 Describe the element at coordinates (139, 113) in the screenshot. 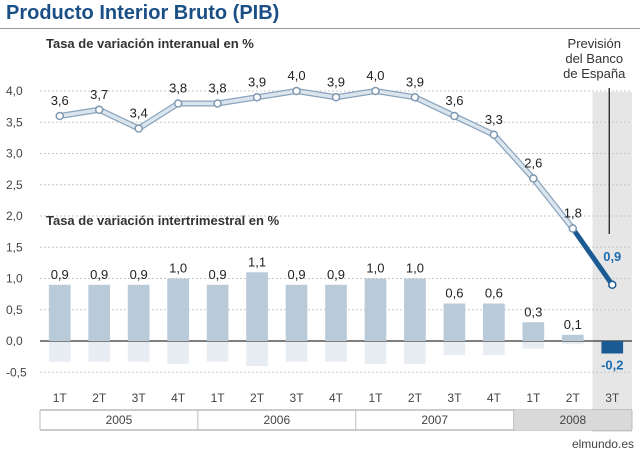

I see `line-value-label: 3,4` at that location.